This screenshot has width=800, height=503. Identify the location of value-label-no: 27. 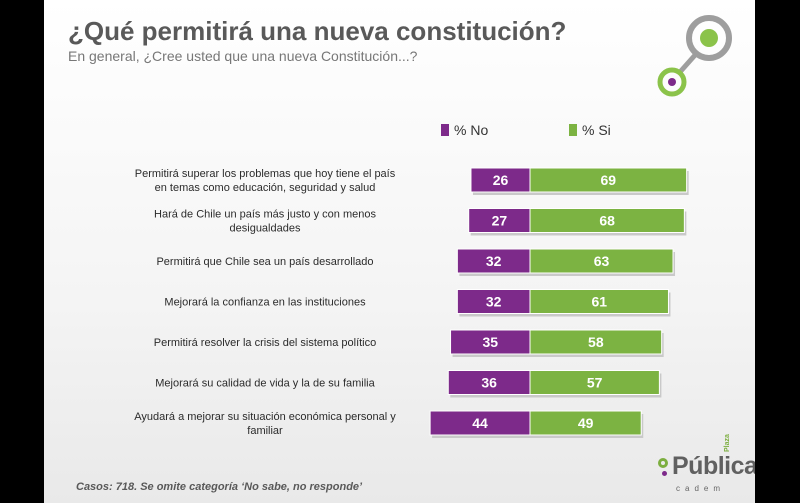
(500, 221).